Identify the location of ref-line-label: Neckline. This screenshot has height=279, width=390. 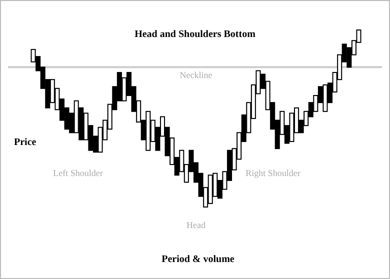
(196, 75).